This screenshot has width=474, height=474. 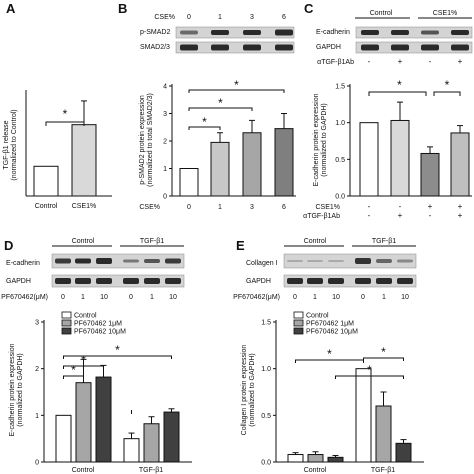 I want to click on western-blot-gapdh, so click(x=414, y=47).